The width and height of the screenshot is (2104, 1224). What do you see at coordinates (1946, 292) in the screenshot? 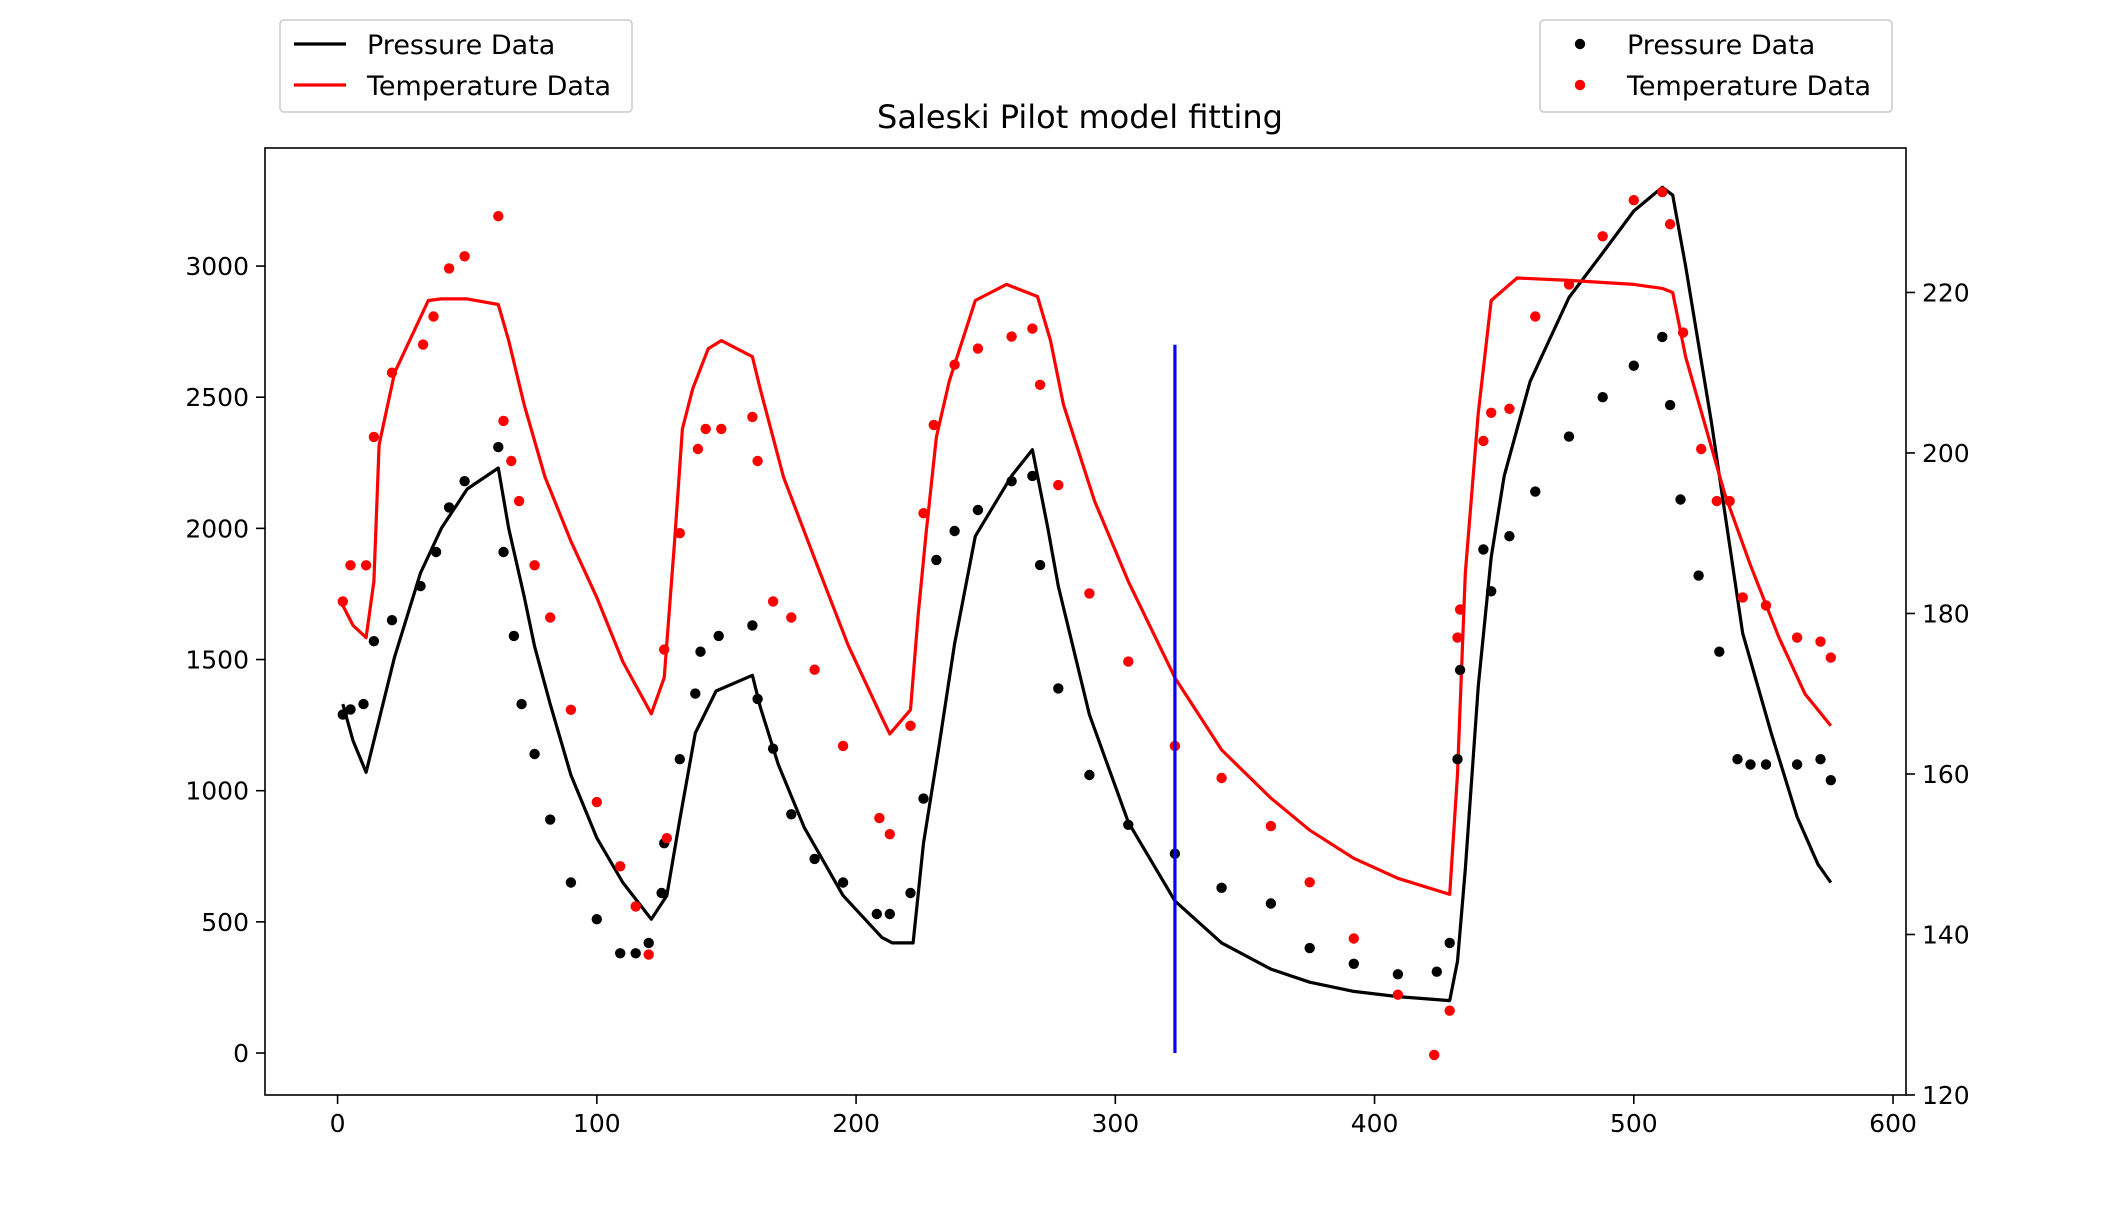
I see `y2-tick-label-5: 220` at bounding box center [1946, 292].